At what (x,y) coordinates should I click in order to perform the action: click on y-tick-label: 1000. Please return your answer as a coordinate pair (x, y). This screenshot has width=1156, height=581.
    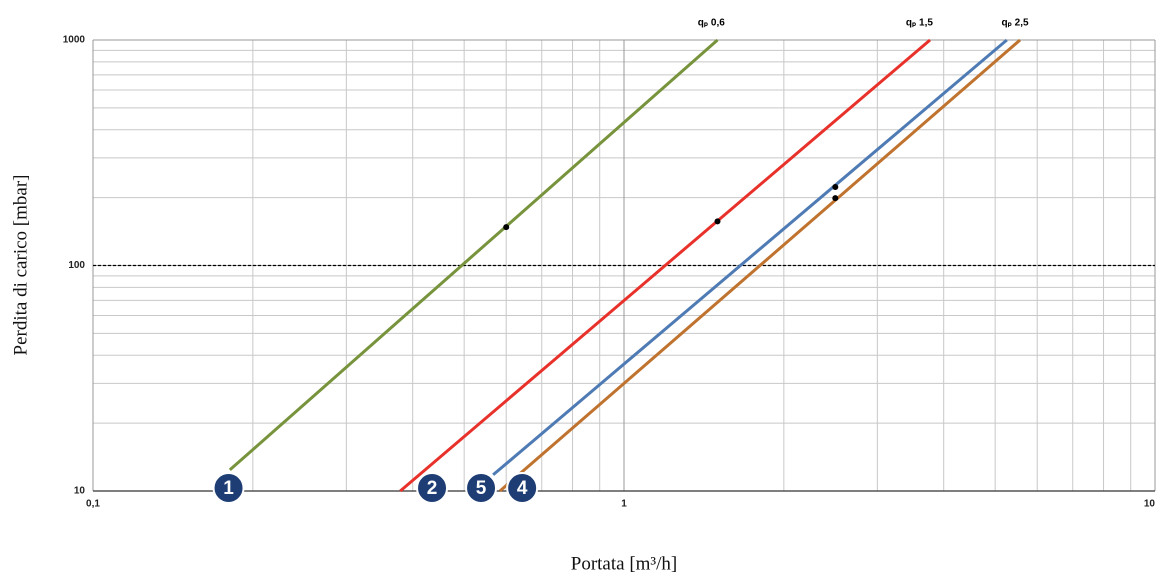
    Looking at the image, I should click on (74, 40).